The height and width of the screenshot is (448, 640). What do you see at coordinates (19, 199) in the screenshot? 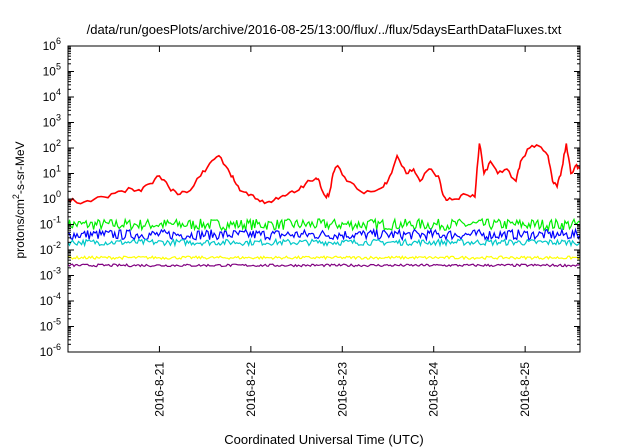
I see `y-axis-label: protons/cm2-s-sr-MeV` at bounding box center [19, 199].